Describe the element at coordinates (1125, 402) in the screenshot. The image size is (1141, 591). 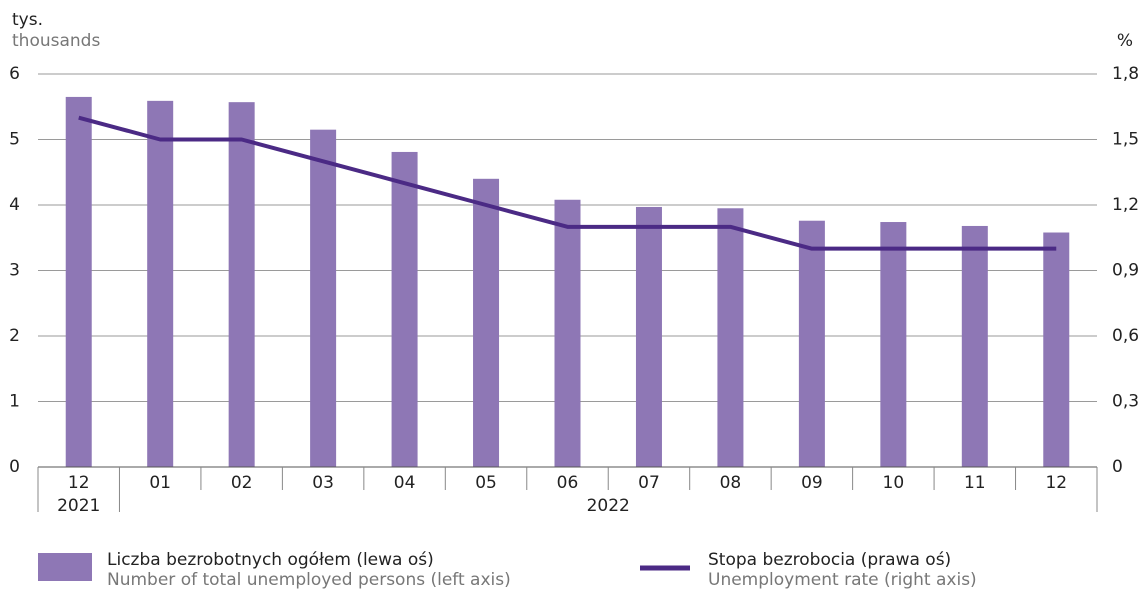
I see `y2-tick-label: 0,3` at that location.